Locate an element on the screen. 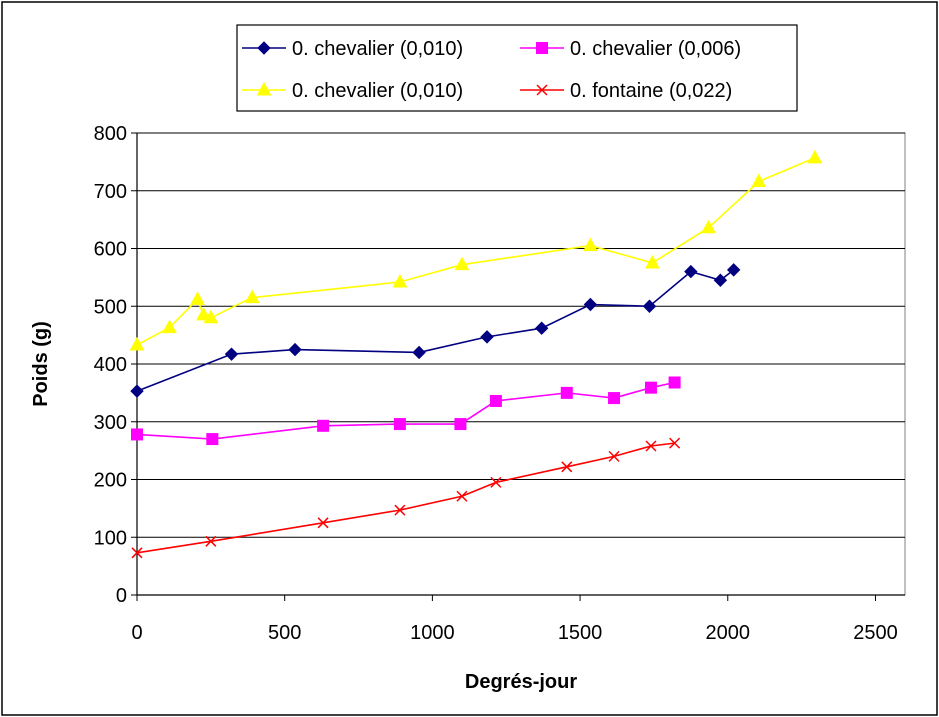 The image size is (939, 717). x-tick-label: 1000 is located at coordinates (432, 633).